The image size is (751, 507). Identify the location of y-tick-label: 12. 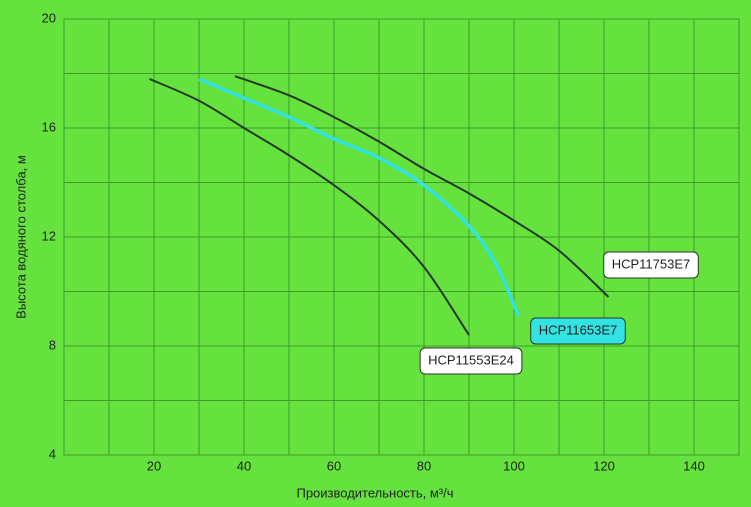
(49, 235).